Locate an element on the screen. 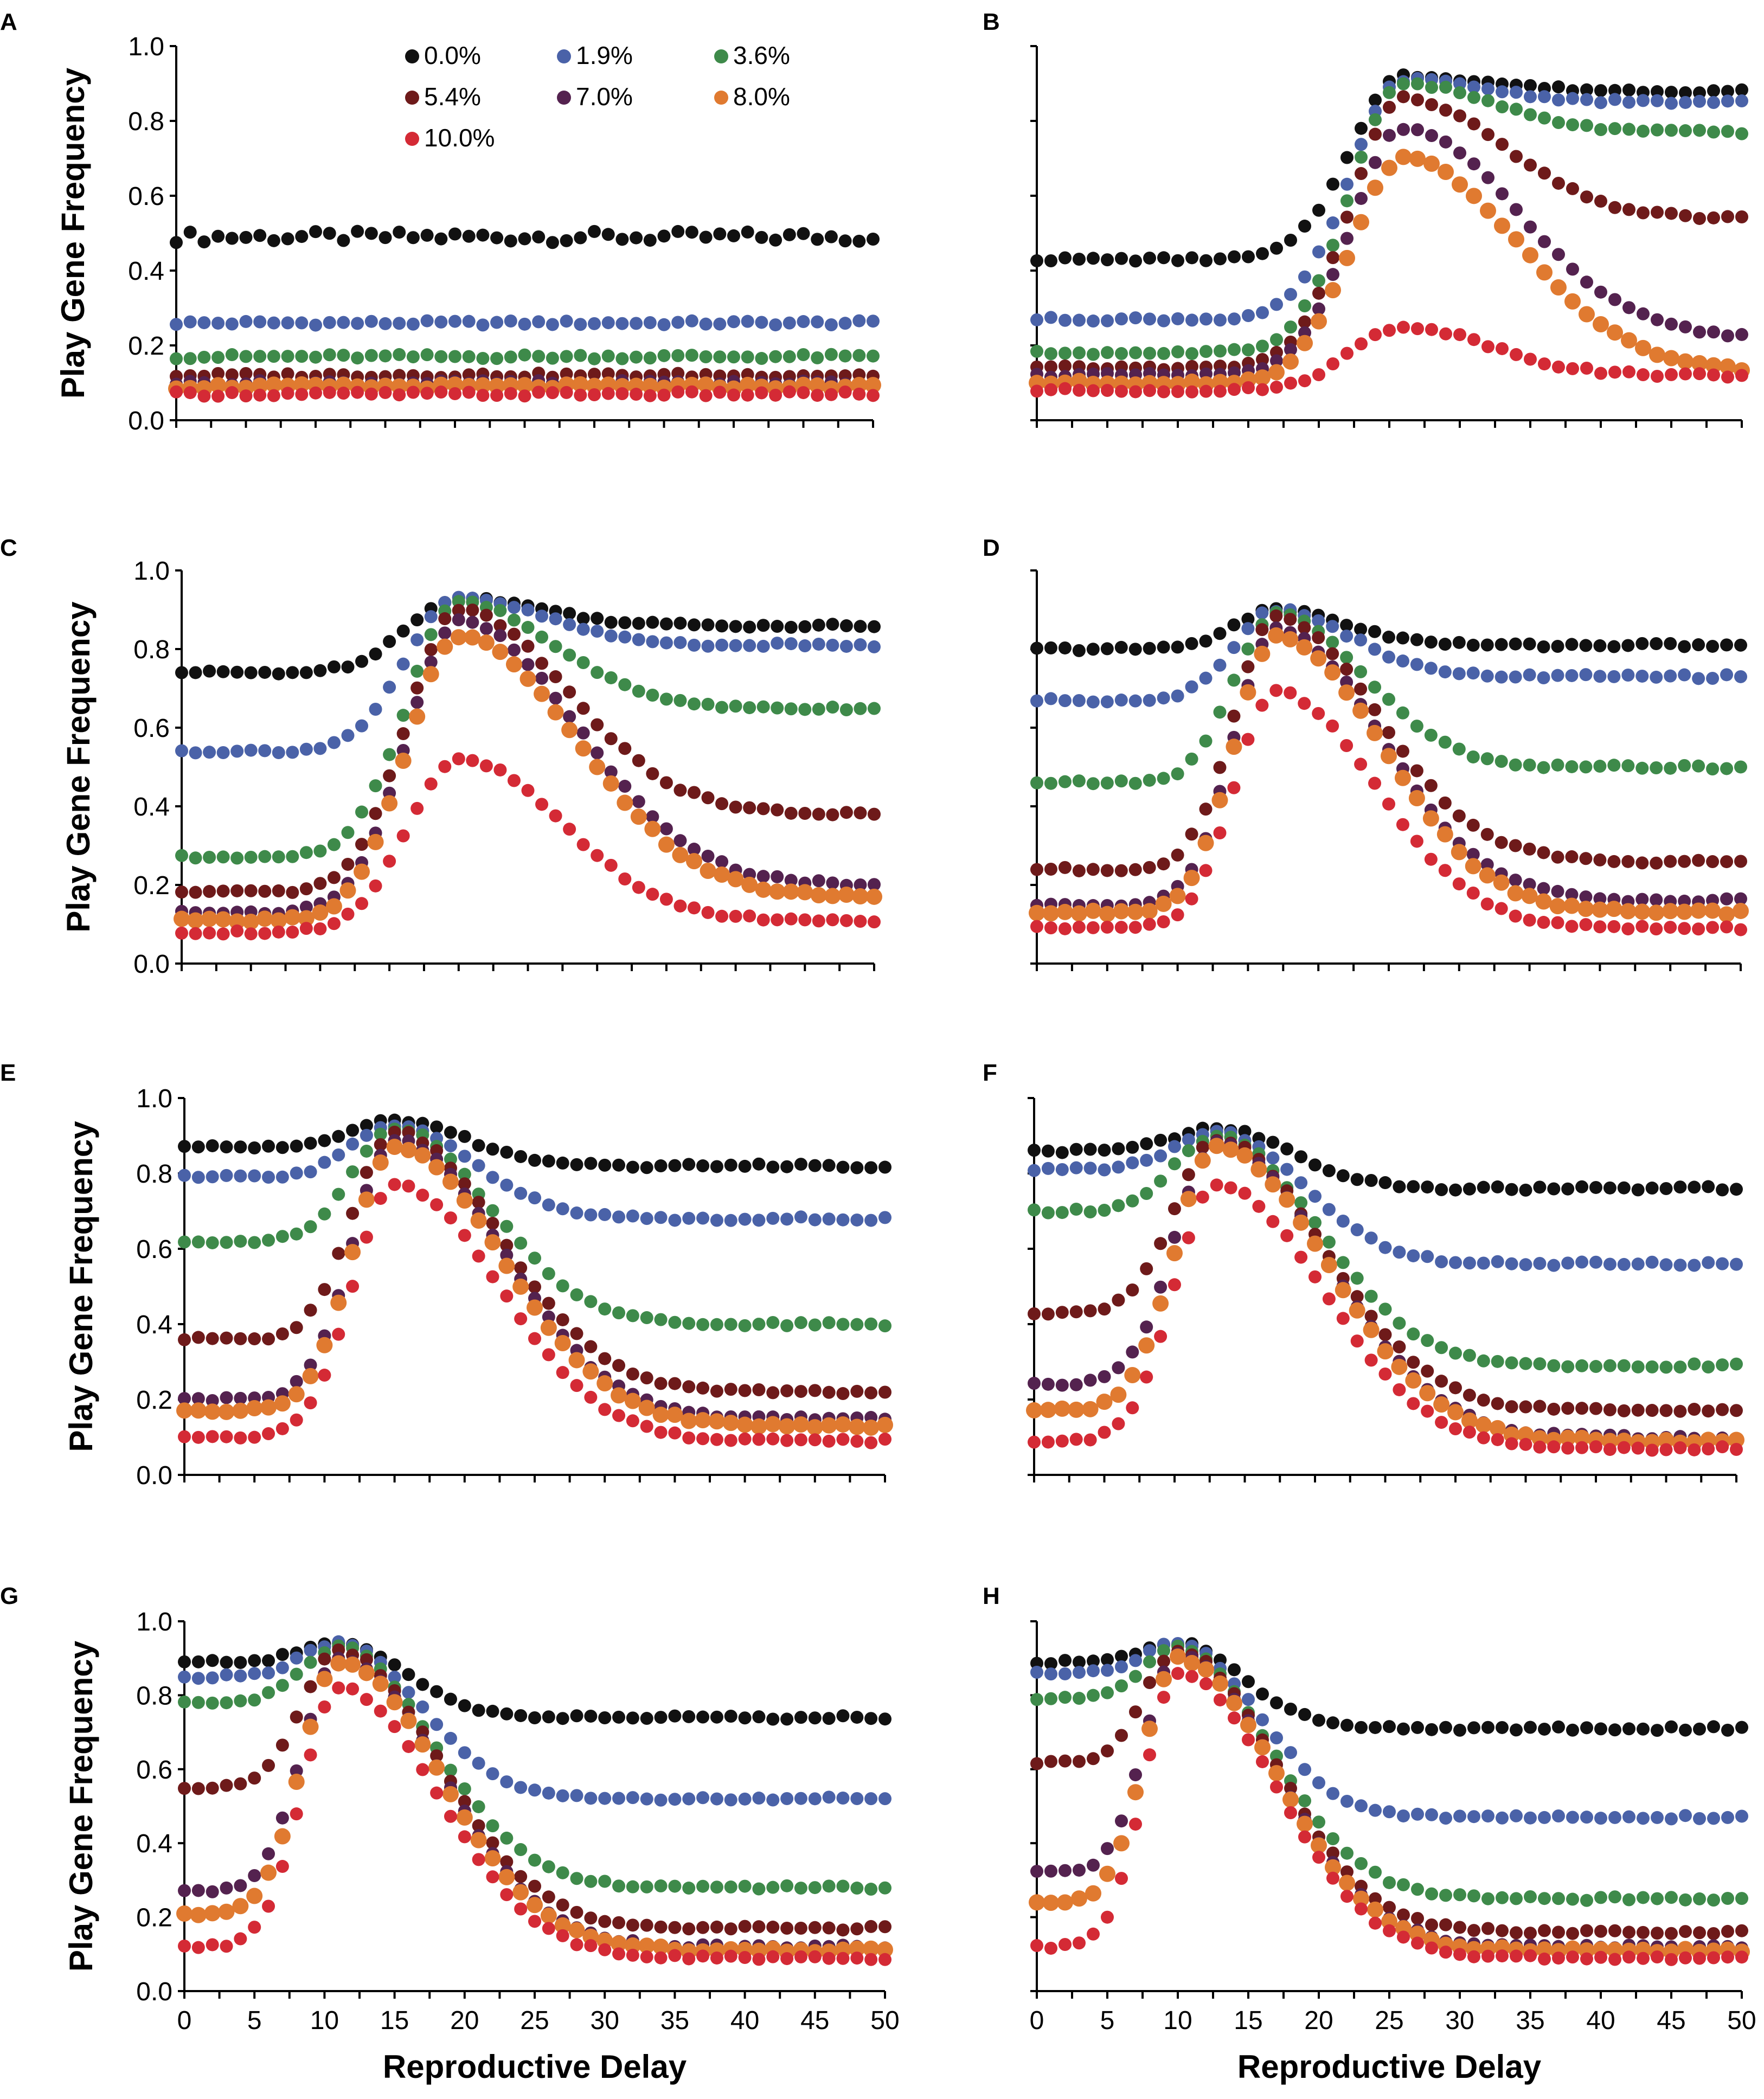 The width and height of the screenshot is (1764, 2099). y-tick-label: 0.8 is located at coordinates (146, 121).